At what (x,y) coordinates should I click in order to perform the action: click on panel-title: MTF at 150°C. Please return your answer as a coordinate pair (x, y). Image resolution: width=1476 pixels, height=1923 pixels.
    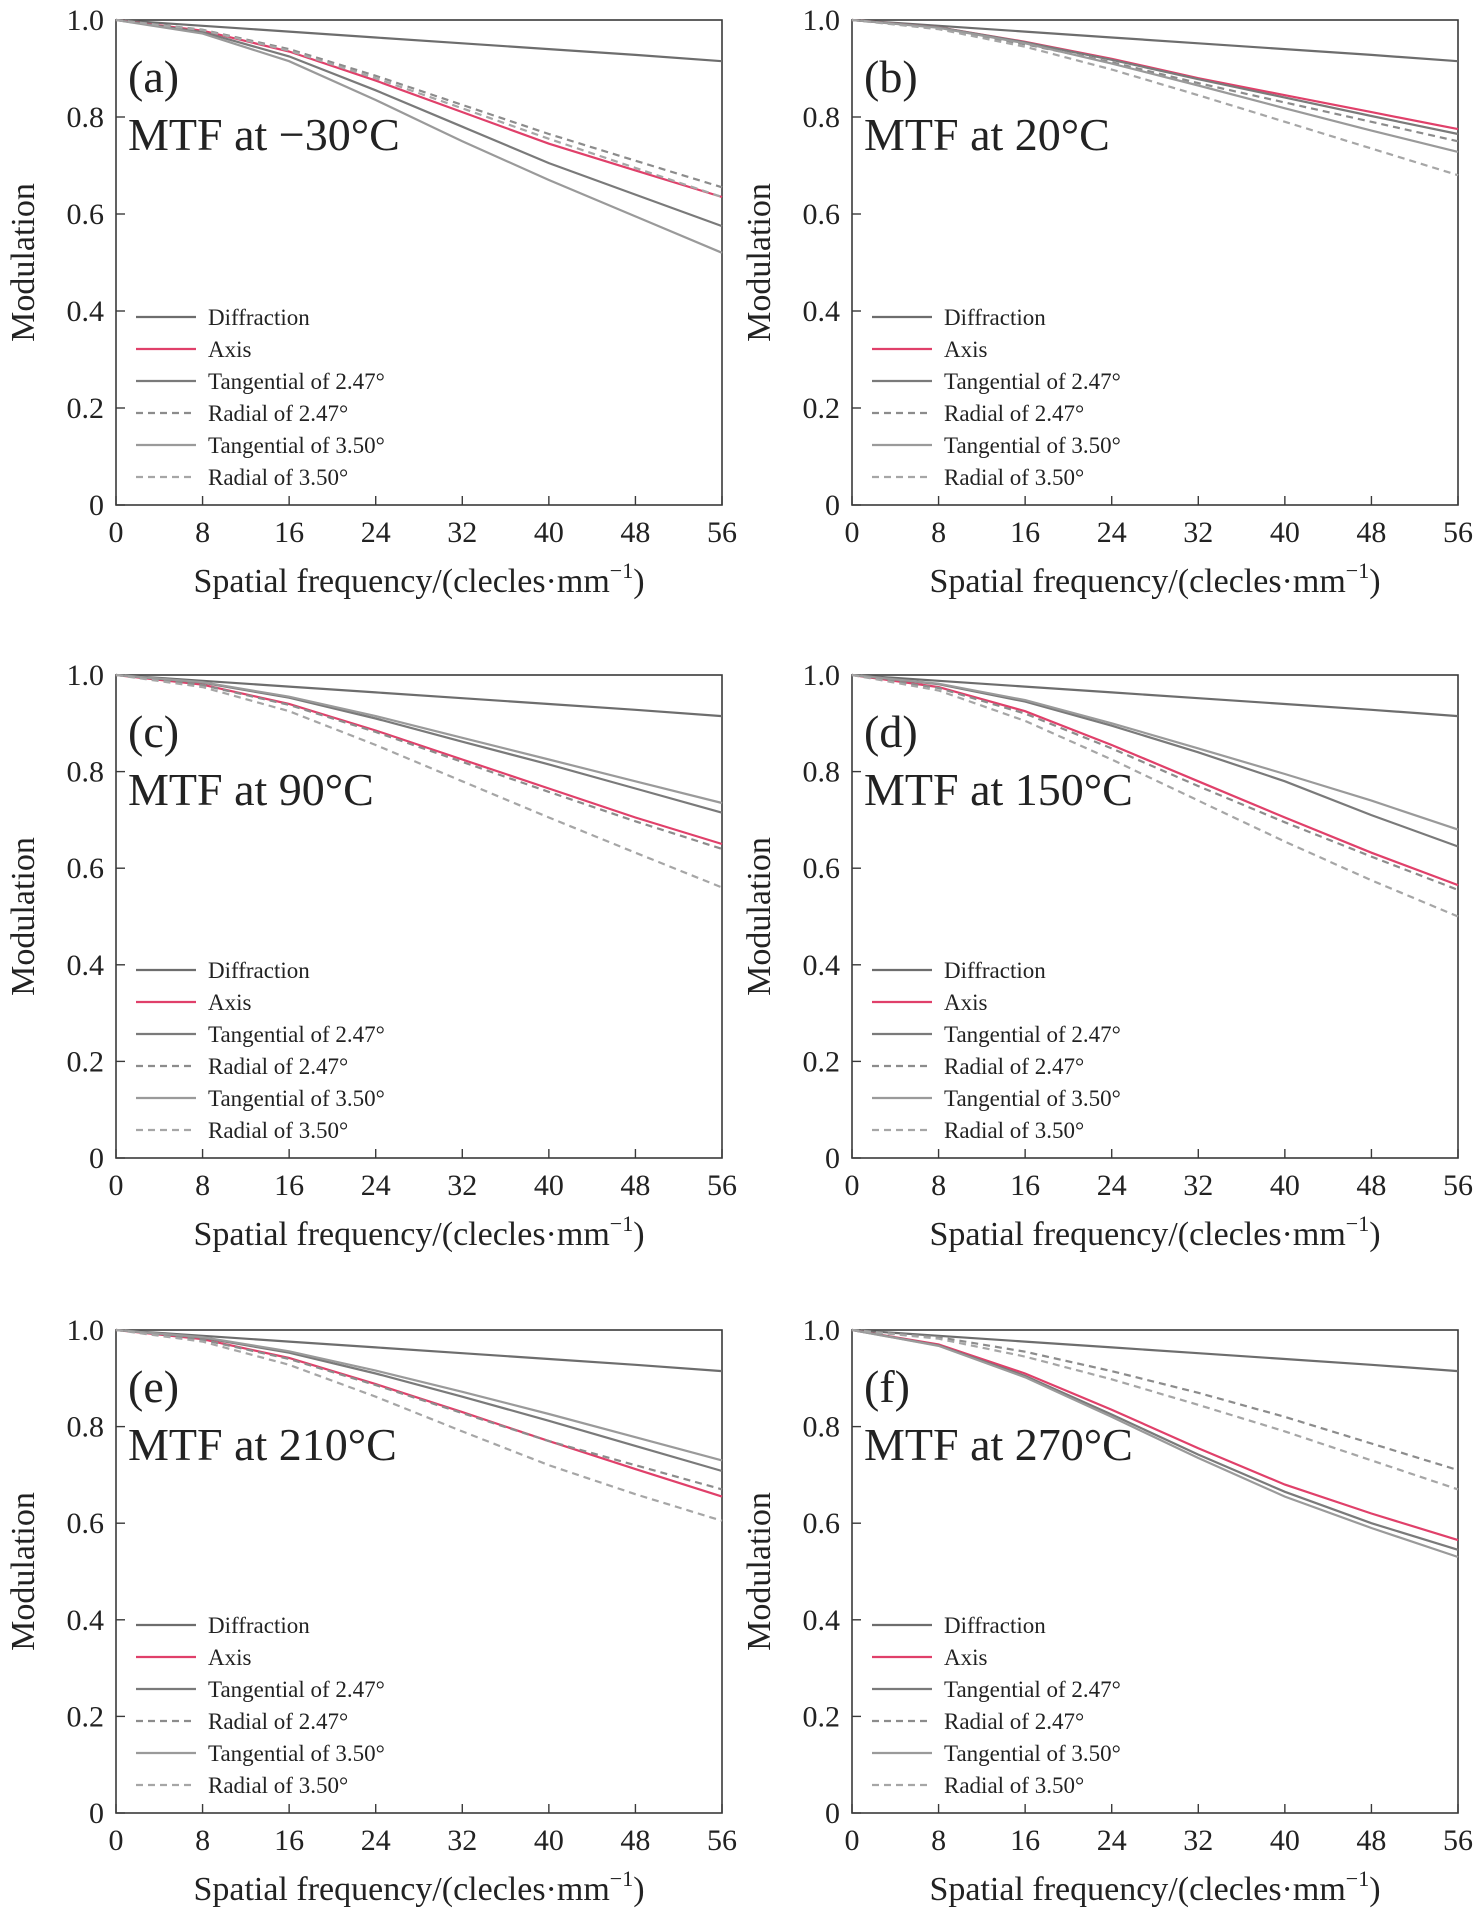
    Looking at the image, I should click on (998, 789).